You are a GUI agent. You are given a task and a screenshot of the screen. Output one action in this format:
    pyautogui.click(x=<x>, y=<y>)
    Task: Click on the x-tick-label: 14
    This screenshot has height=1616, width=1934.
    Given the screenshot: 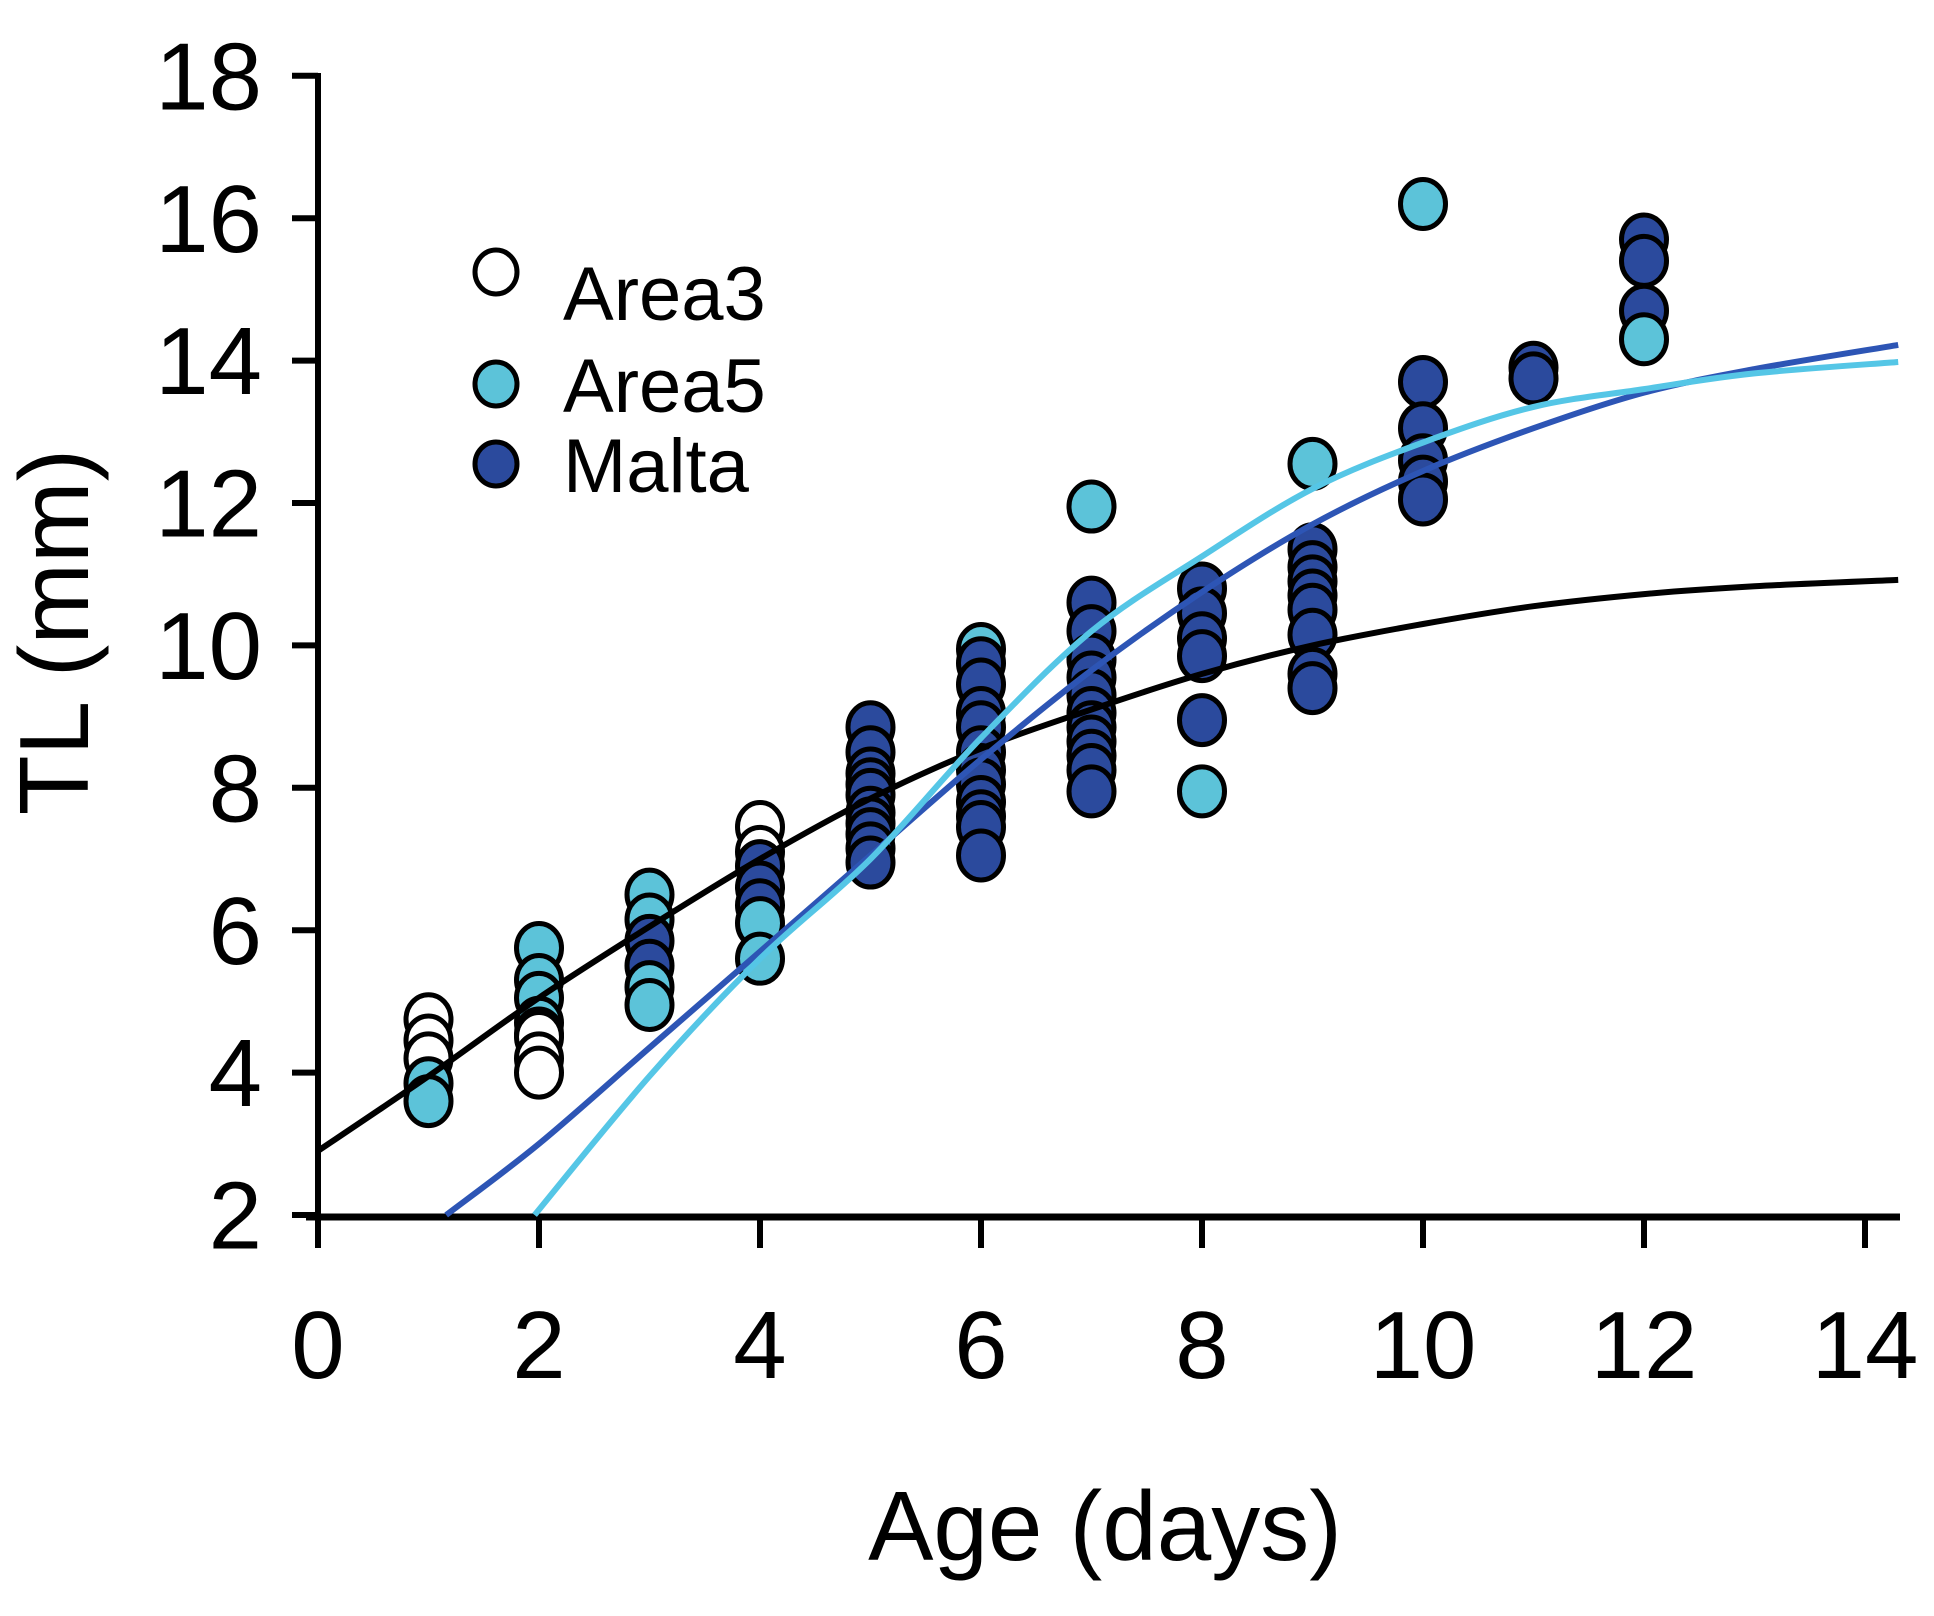 What is the action you would take?
    pyautogui.click(x=1865, y=1345)
    